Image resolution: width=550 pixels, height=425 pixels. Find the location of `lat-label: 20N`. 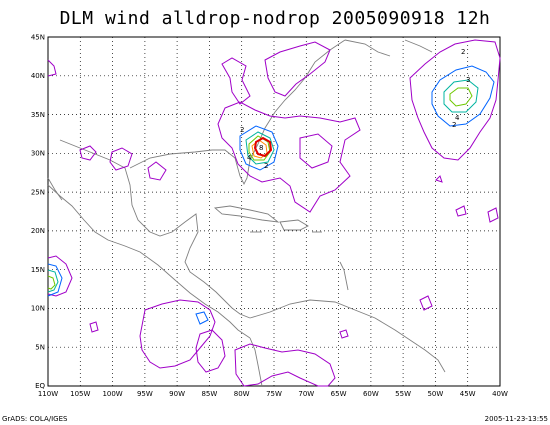

lat-label: 20N is located at coordinates (38, 231).